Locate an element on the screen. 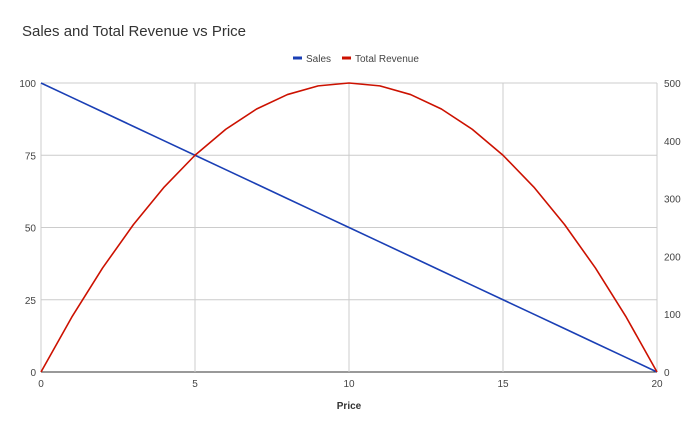  x-tick-label: 5 is located at coordinates (195, 384).